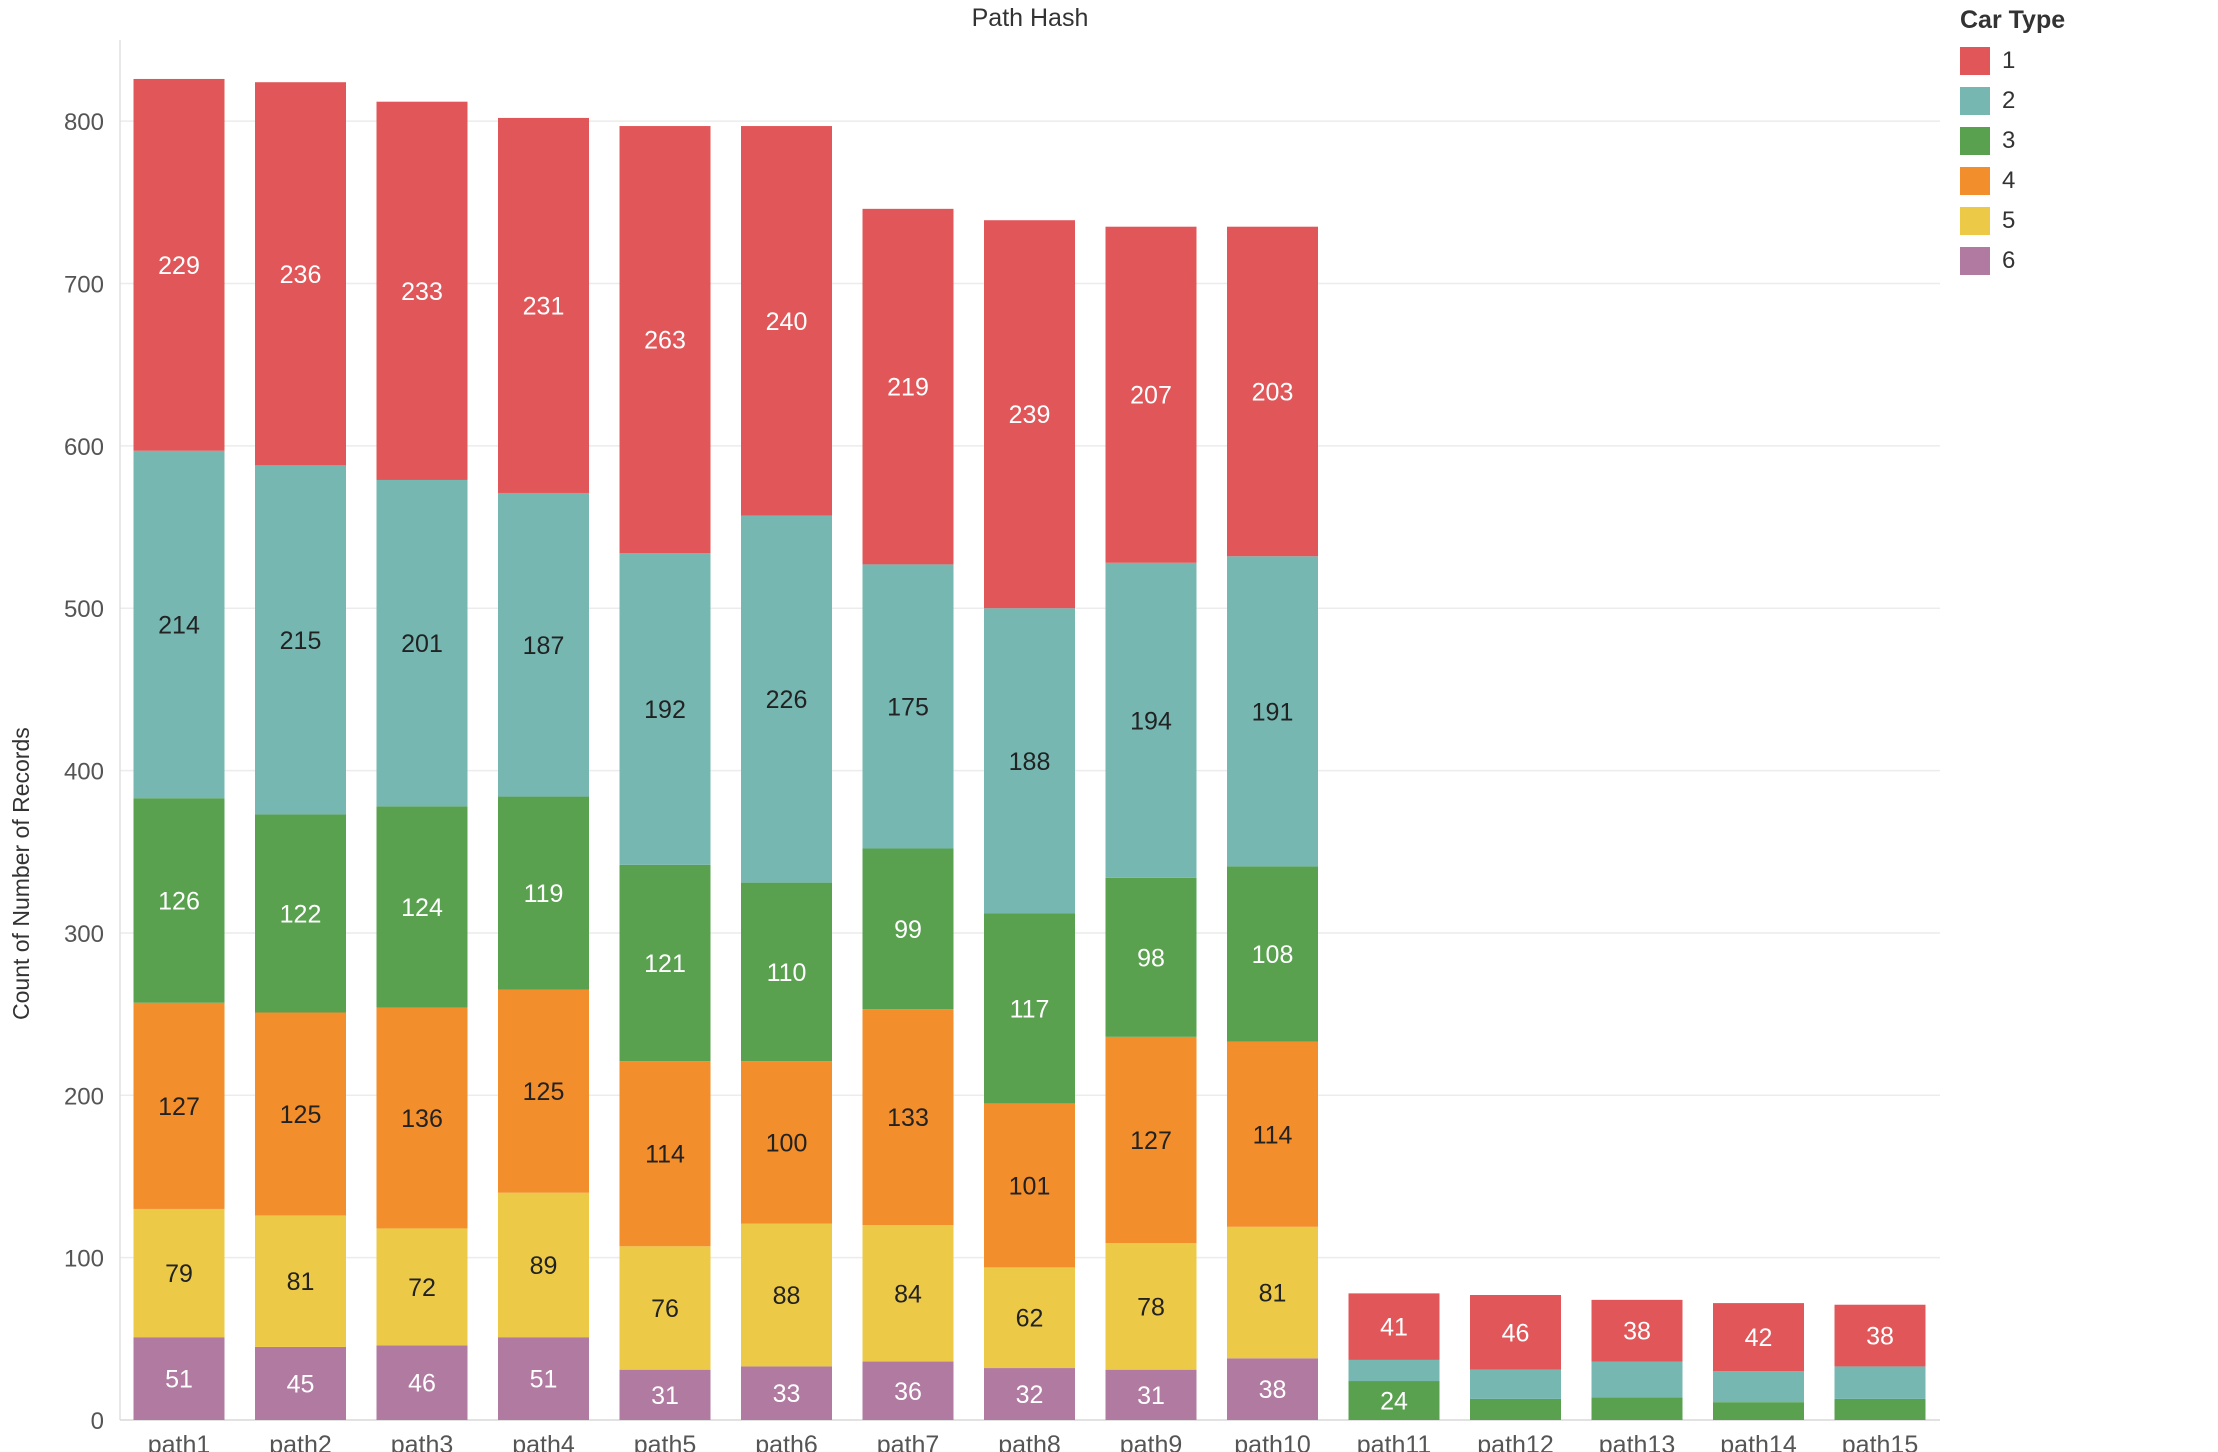 This screenshot has width=2218, height=1452. Describe the element at coordinates (84, 609) in the screenshot. I see `y-tick-label: 500` at that location.